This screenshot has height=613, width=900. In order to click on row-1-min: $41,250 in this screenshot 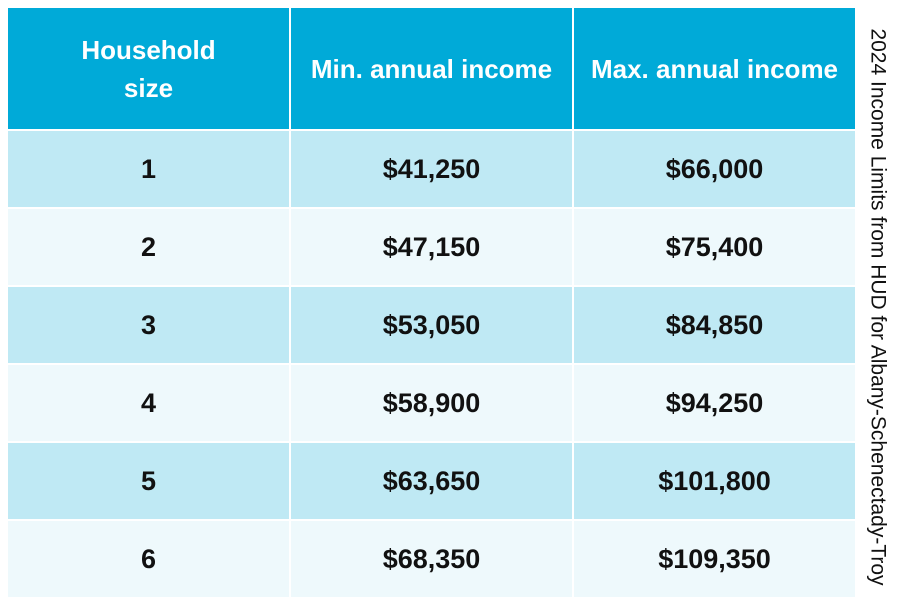, I will do `click(431, 169)`.